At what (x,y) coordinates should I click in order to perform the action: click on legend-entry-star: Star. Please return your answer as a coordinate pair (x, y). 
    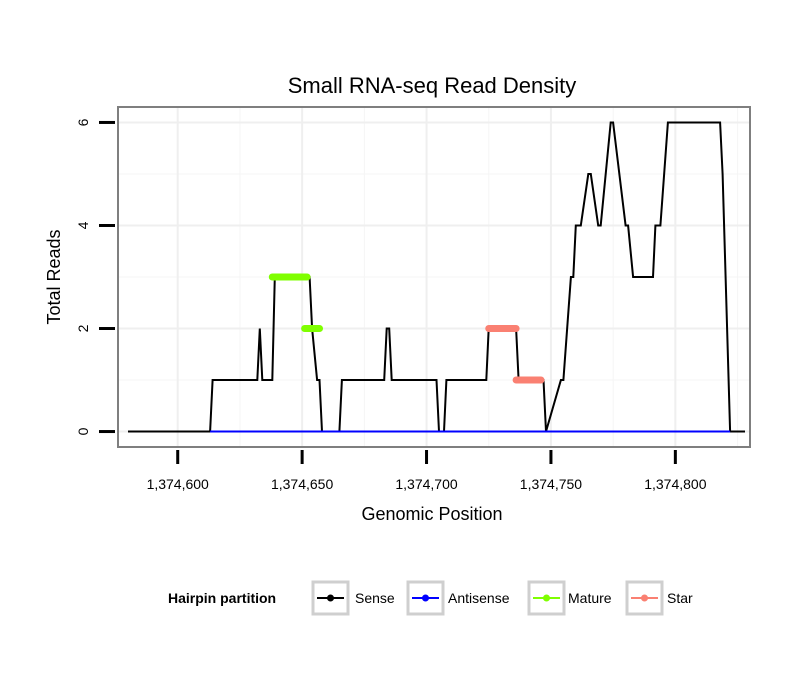
    Looking at the image, I should click on (659, 598).